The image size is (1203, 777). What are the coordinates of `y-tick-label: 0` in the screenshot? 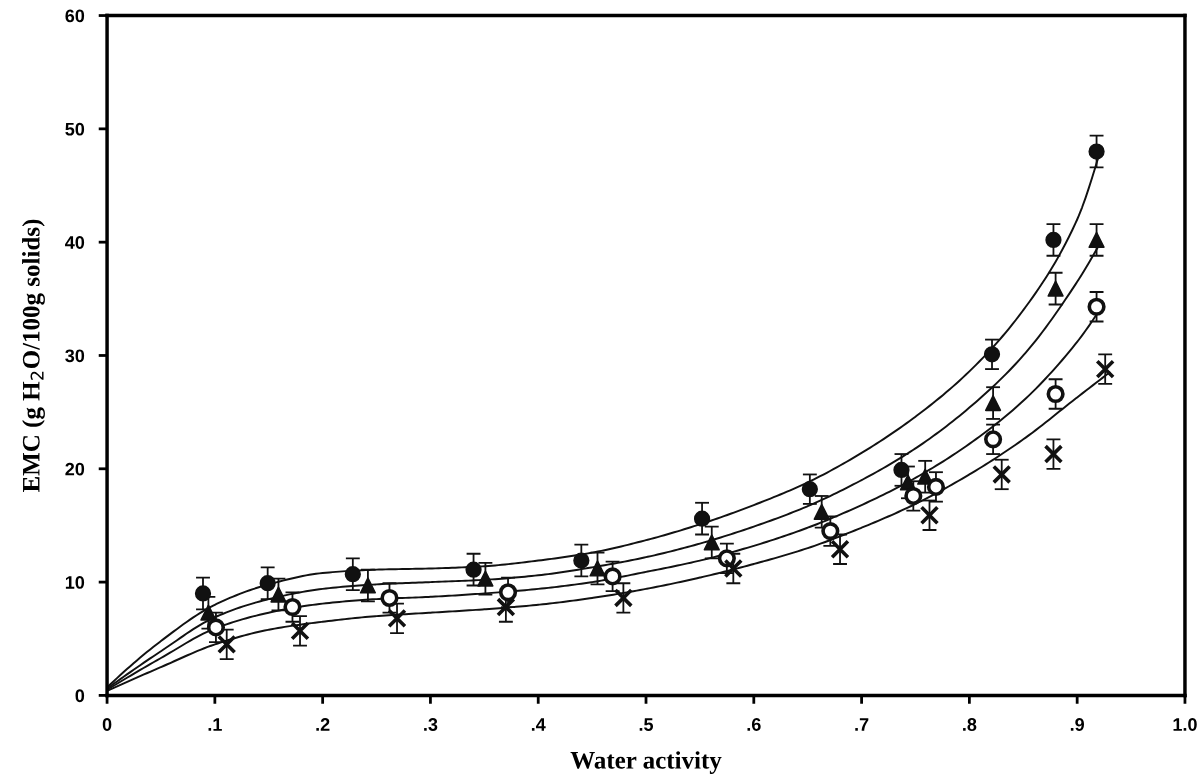 It's located at (80, 696).